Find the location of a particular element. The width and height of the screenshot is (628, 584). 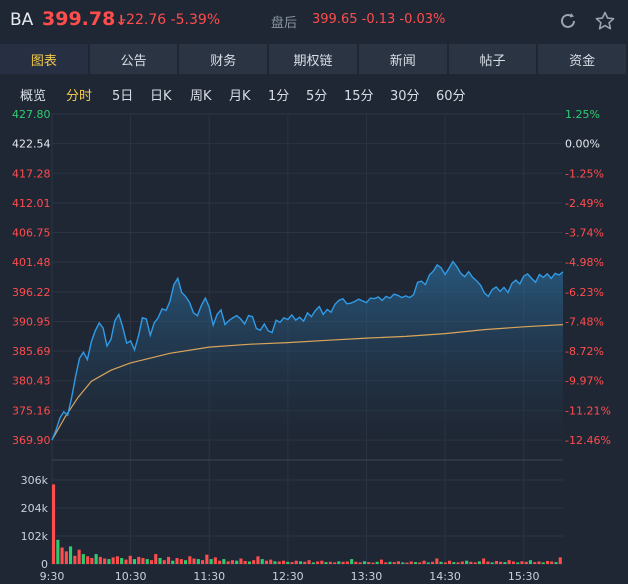

price-tick-label: 380.43 is located at coordinates (31, 381).